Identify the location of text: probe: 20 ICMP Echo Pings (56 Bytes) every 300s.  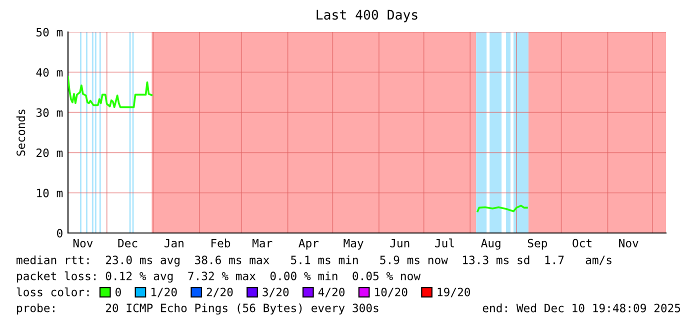
(197, 309).